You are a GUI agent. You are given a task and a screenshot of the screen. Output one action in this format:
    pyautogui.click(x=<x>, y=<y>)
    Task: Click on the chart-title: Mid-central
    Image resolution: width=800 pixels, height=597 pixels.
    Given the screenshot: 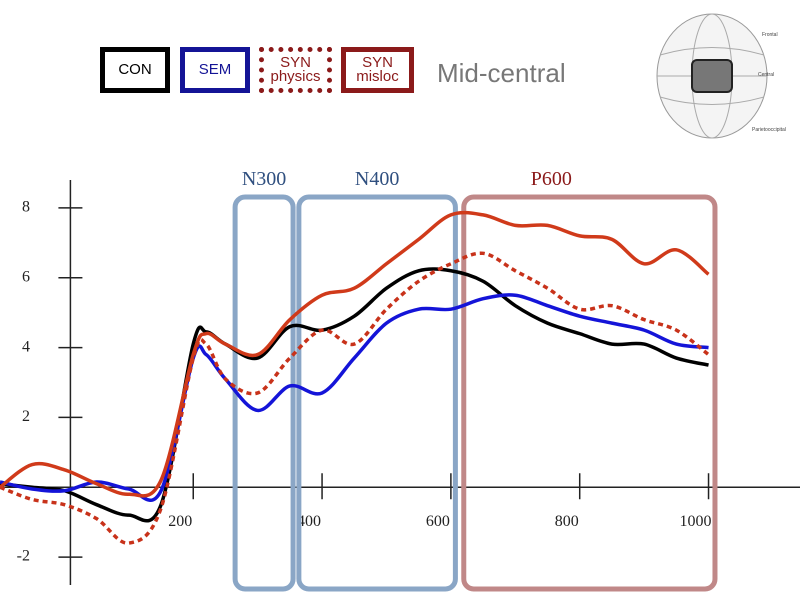 What is the action you would take?
    pyautogui.click(x=501, y=73)
    